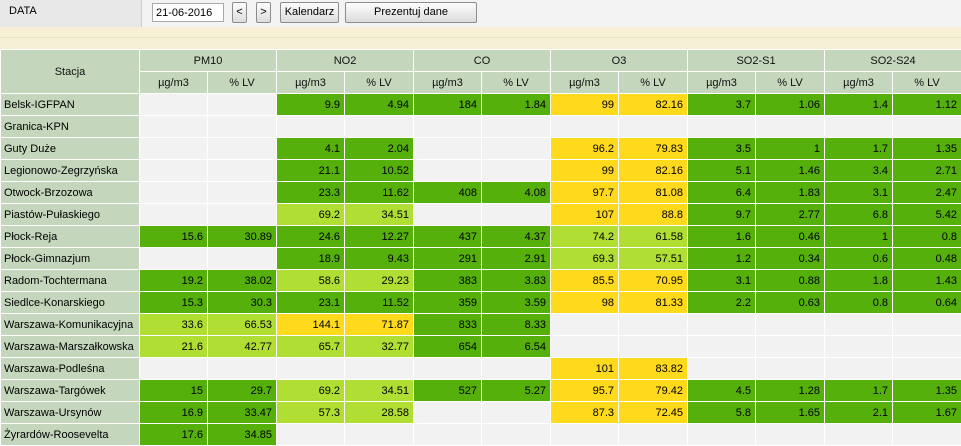 This screenshot has width=961, height=446. I want to click on limit-percent-header: % LV, so click(379, 83).